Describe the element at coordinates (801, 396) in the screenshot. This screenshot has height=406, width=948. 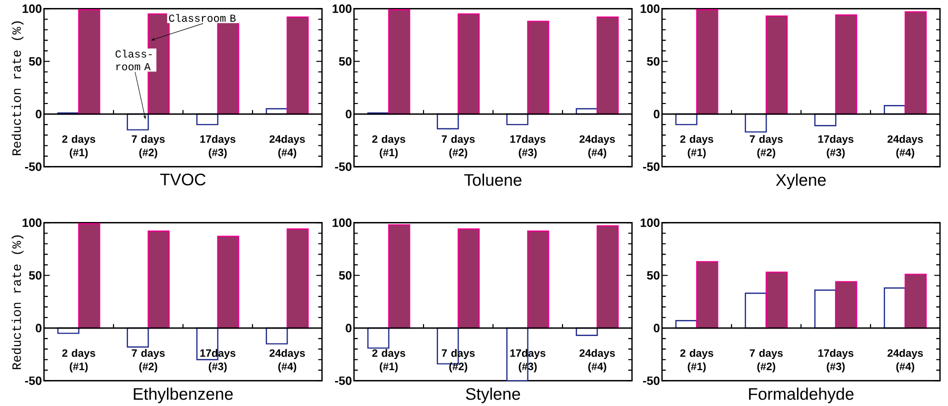
I see `text: Formaldehyde` at that location.